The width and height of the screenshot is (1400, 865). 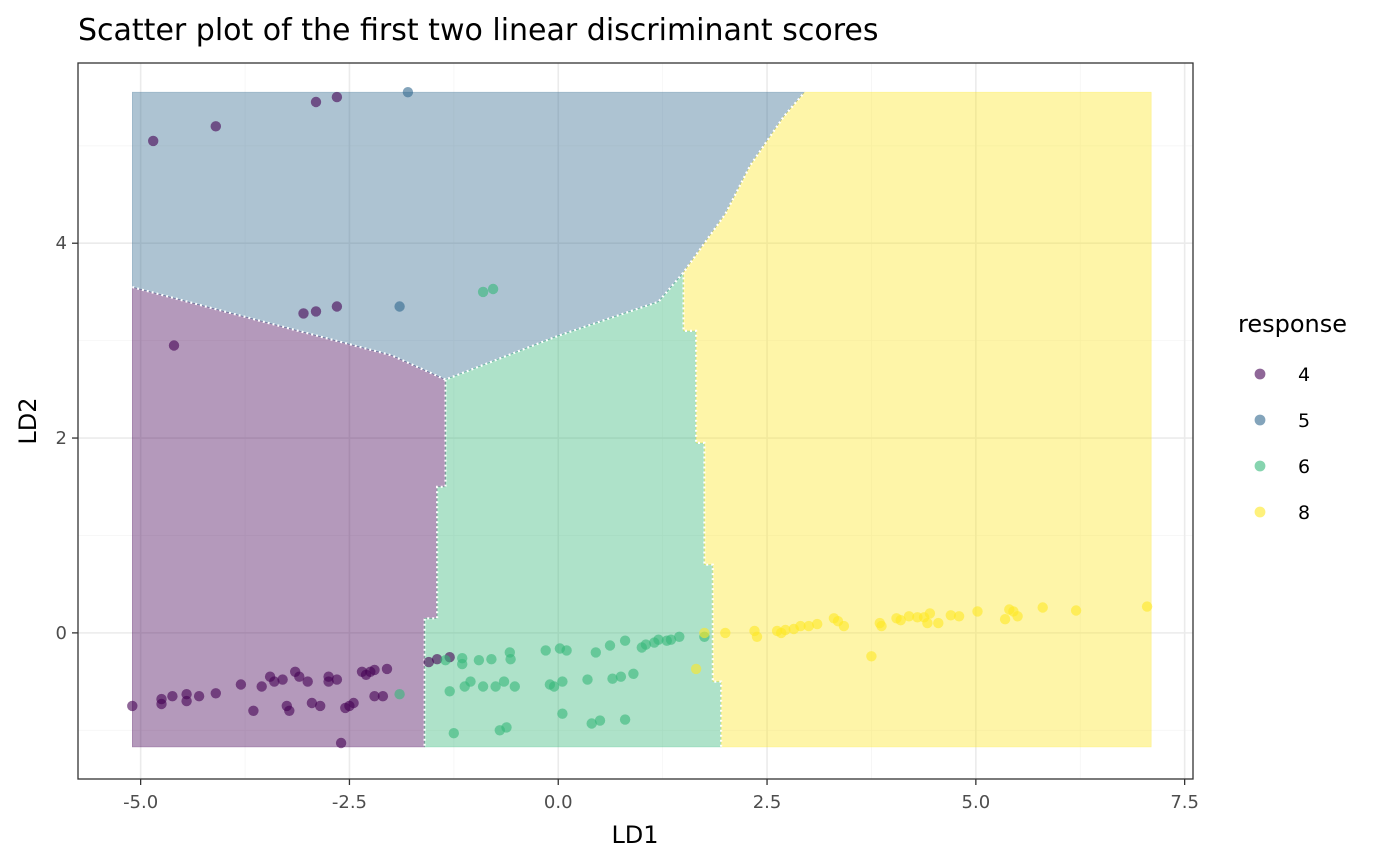 I want to click on x-tick-label: 2.5, so click(x=767, y=802).